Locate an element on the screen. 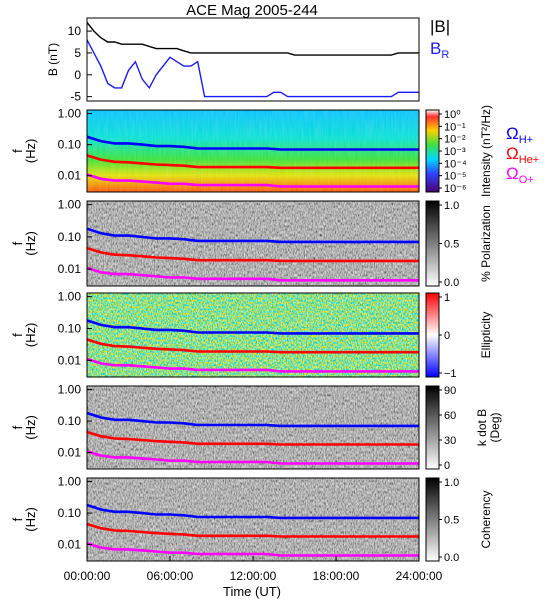  colorbar-tick-label: 10⁻⁴ is located at coordinates (455, 164).